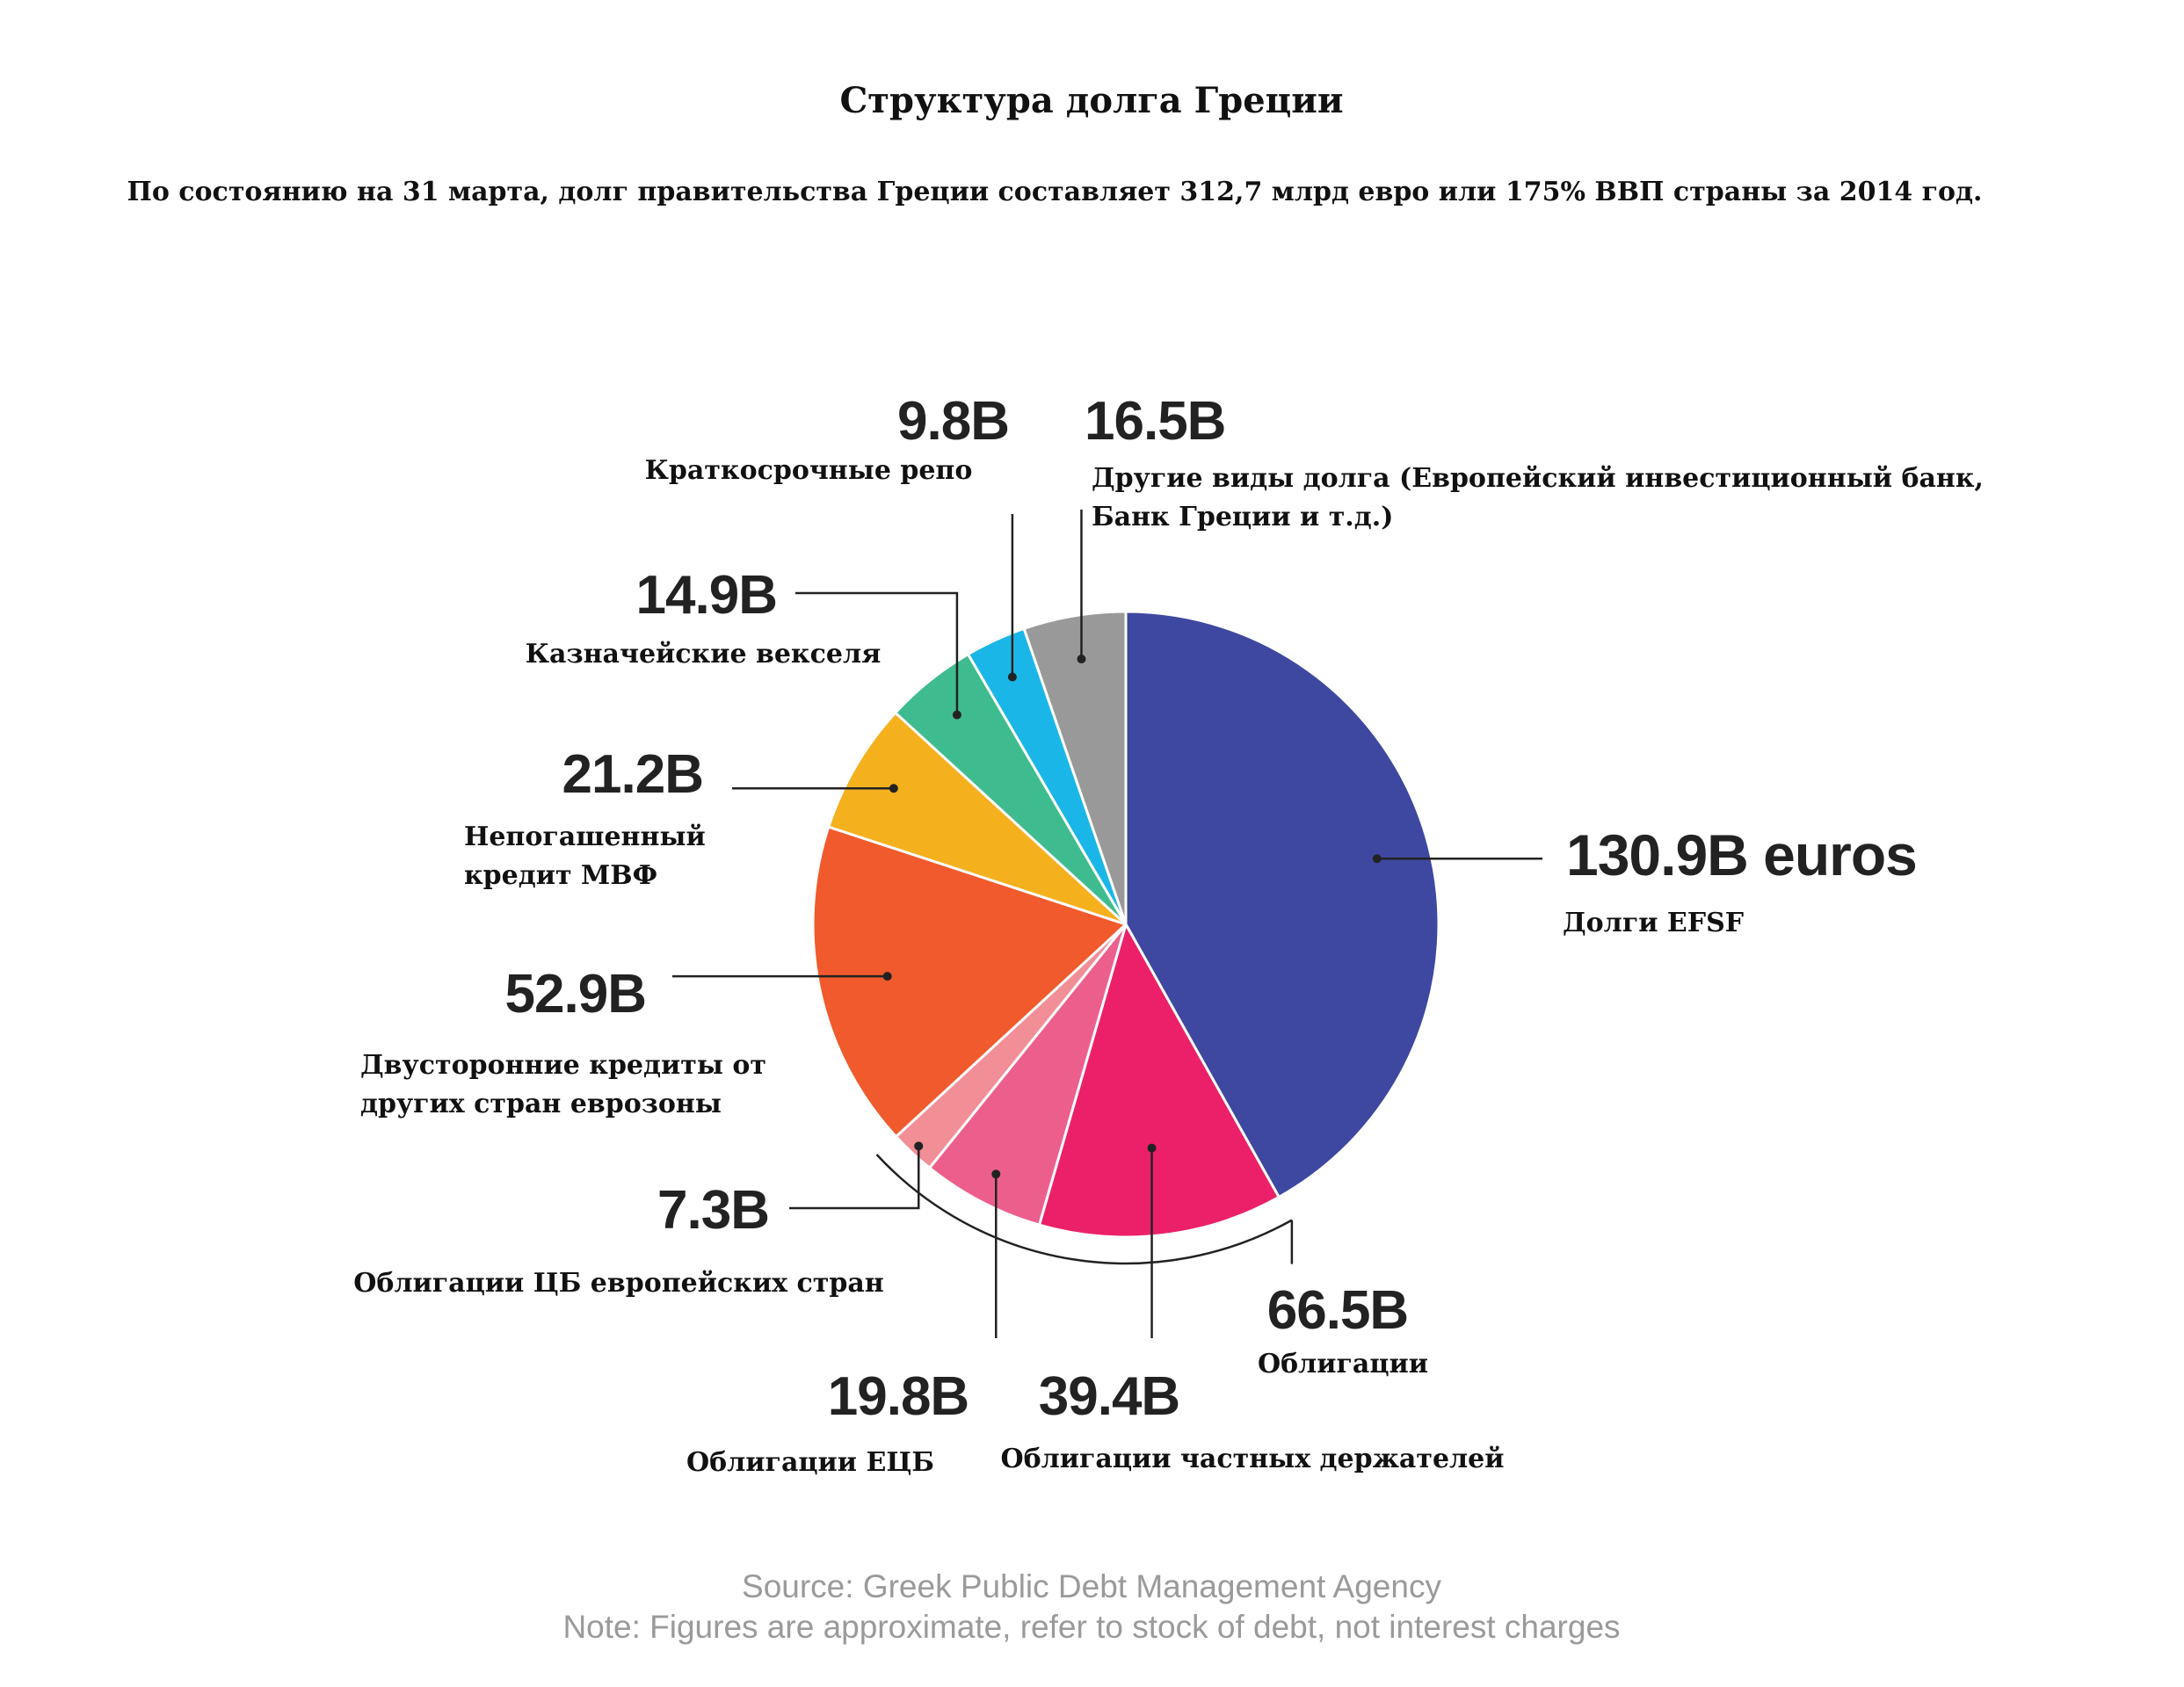 Image resolution: width=2184 pixels, height=1687 pixels. I want to click on slice-name-label: других стран еврозоны, so click(541, 1104).